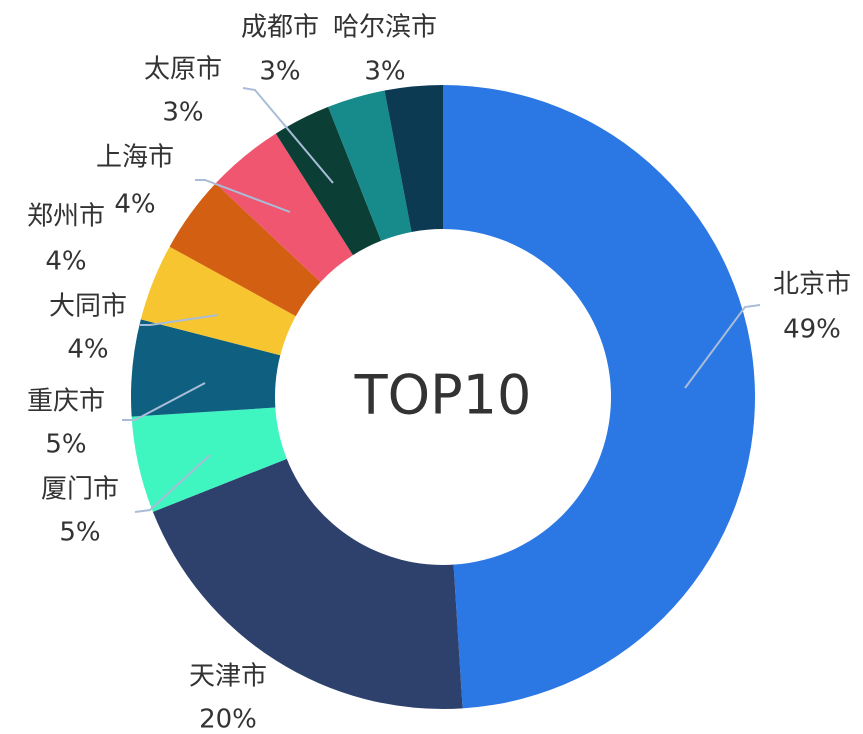 This screenshot has height=734, width=863. What do you see at coordinates (280, 28) in the screenshot?
I see `category-label: 成都市` at bounding box center [280, 28].